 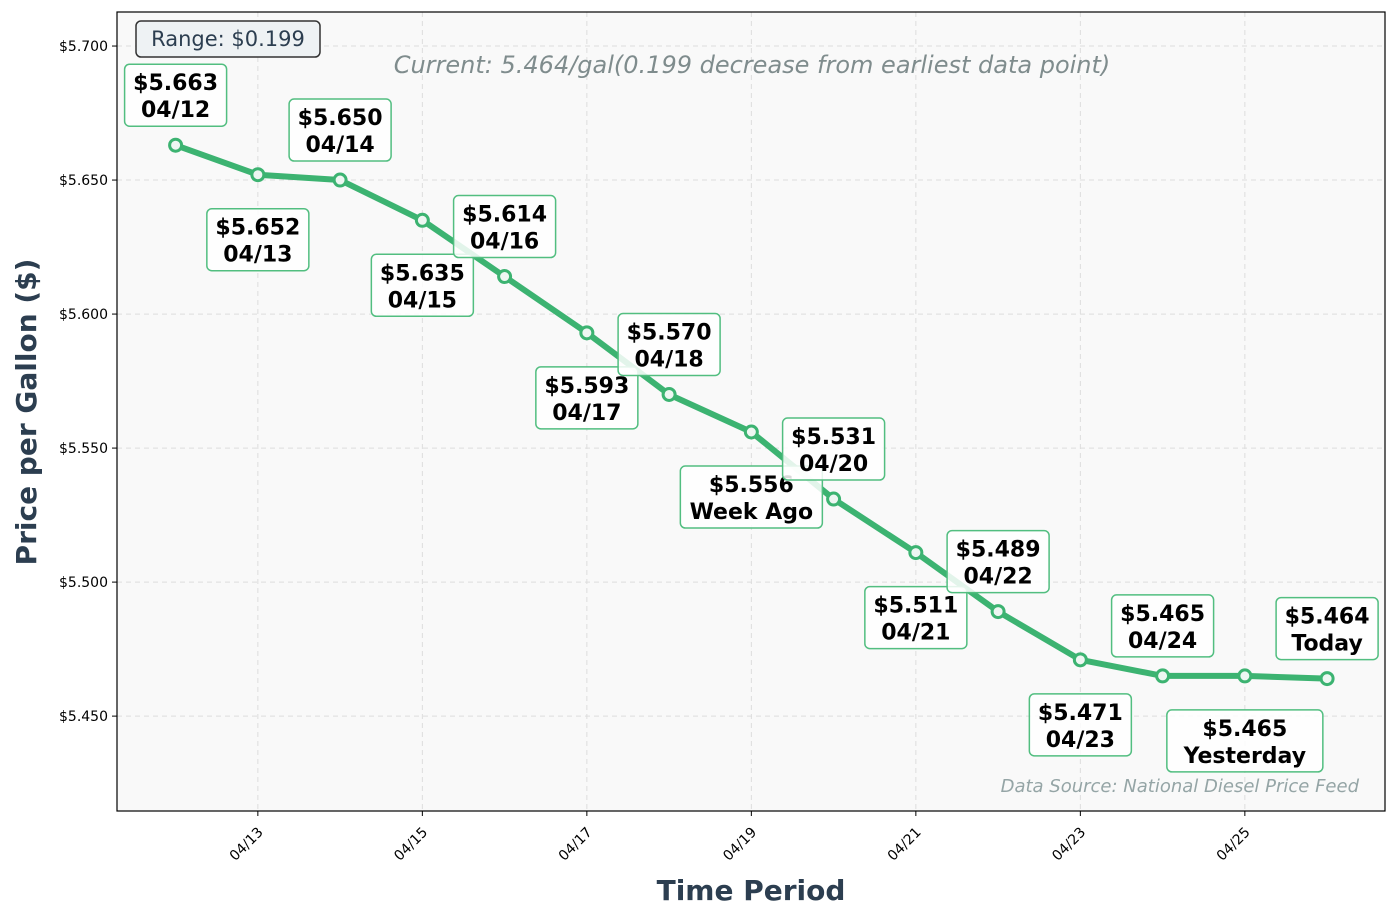 What do you see at coordinates (340, 118) in the screenshot?
I see `point-price: $5.650` at bounding box center [340, 118].